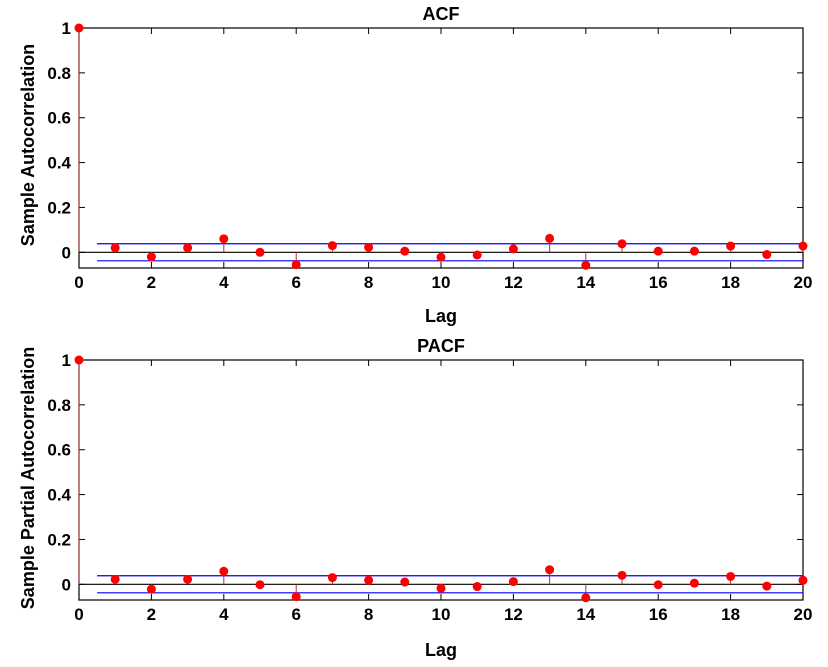 The width and height of the screenshot is (828, 667). Describe the element at coordinates (513, 282) in the screenshot. I see `acf-xtick-label: 12` at that location.